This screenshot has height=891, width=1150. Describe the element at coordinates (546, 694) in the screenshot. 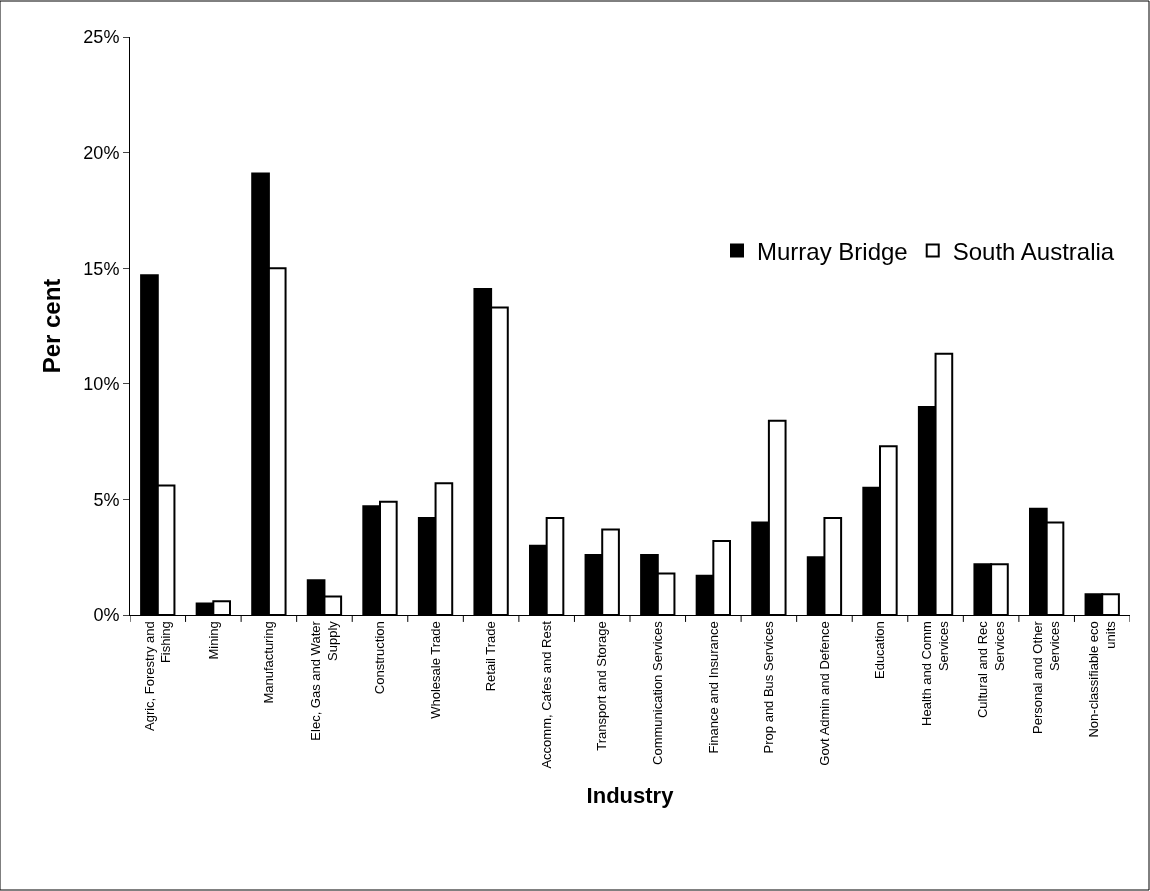

I see `x-tick-label: Accomm, Cafes and Rest` at that location.